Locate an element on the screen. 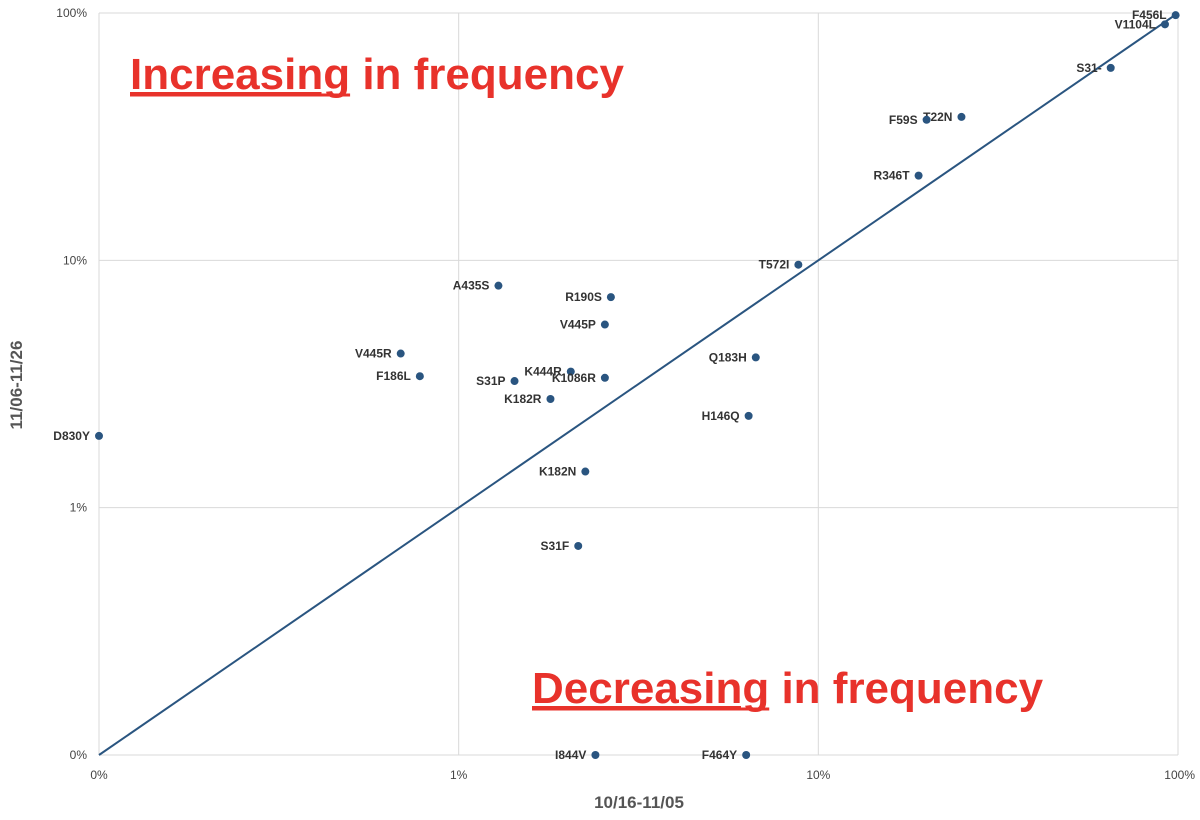 Image resolution: width=1200 pixels, height=820 pixels. y-tick-label: 0% is located at coordinates (79, 755).